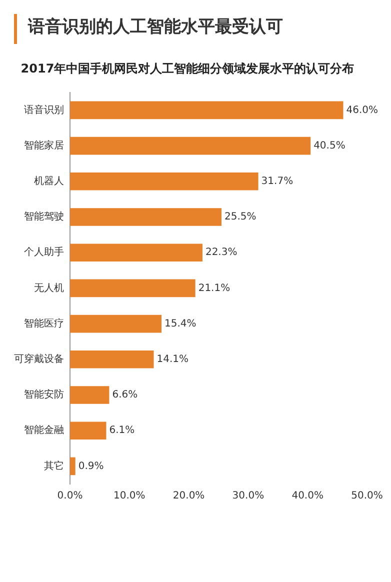  Describe the element at coordinates (180, 324) in the screenshot. I see `data-label: 15.4%` at that location.